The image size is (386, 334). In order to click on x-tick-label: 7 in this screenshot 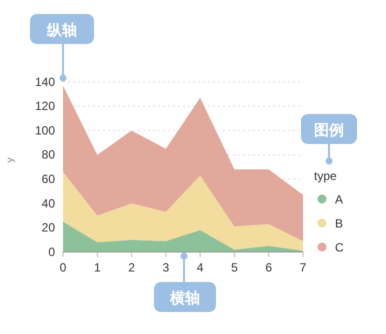, I will do `click(303, 267)`.